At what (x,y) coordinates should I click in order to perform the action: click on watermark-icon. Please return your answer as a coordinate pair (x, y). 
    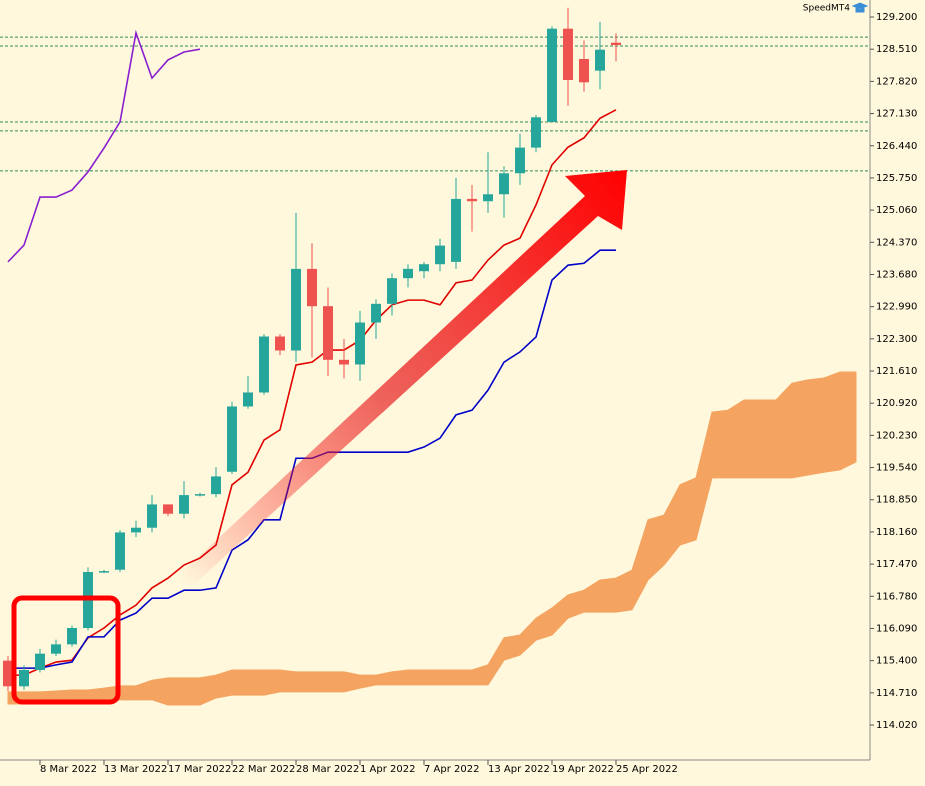
    Looking at the image, I should click on (860, 7).